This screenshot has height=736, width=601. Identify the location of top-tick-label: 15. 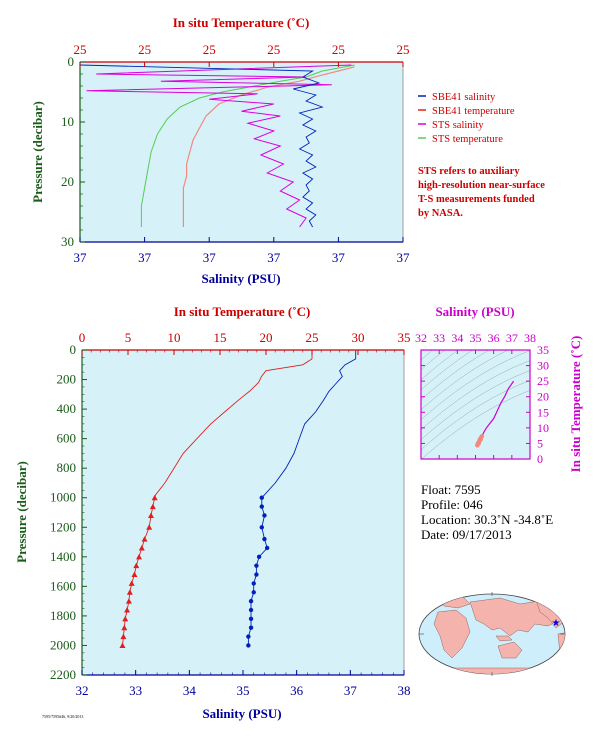
(220, 337).